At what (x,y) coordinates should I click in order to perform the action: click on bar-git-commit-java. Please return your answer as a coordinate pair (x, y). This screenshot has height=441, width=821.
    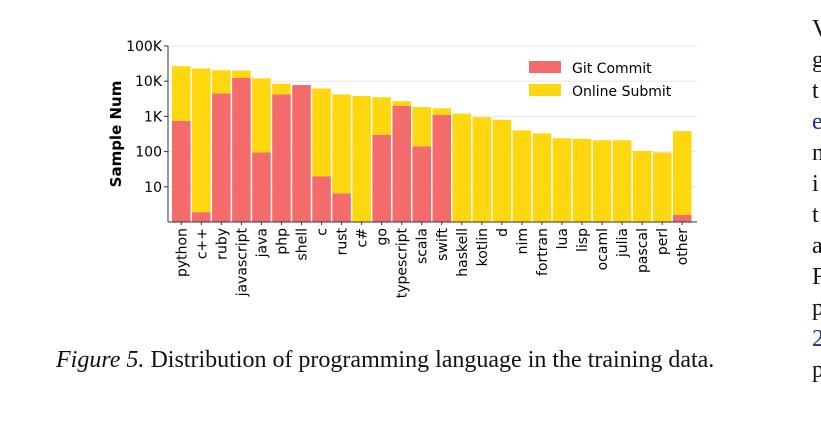
    Looking at the image, I should click on (261, 187).